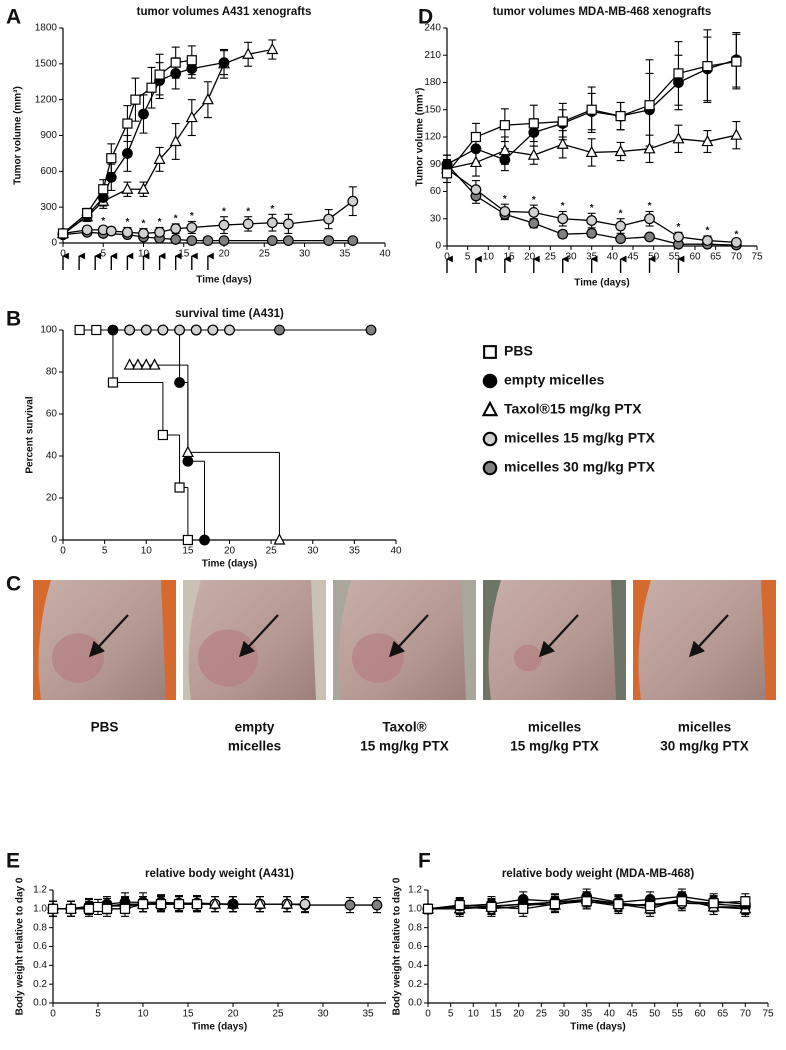 The image size is (786, 1050). What do you see at coordinates (519, 1014) in the screenshot?
I see `x-tick-label: 20` at bounding box center [519, 1014].